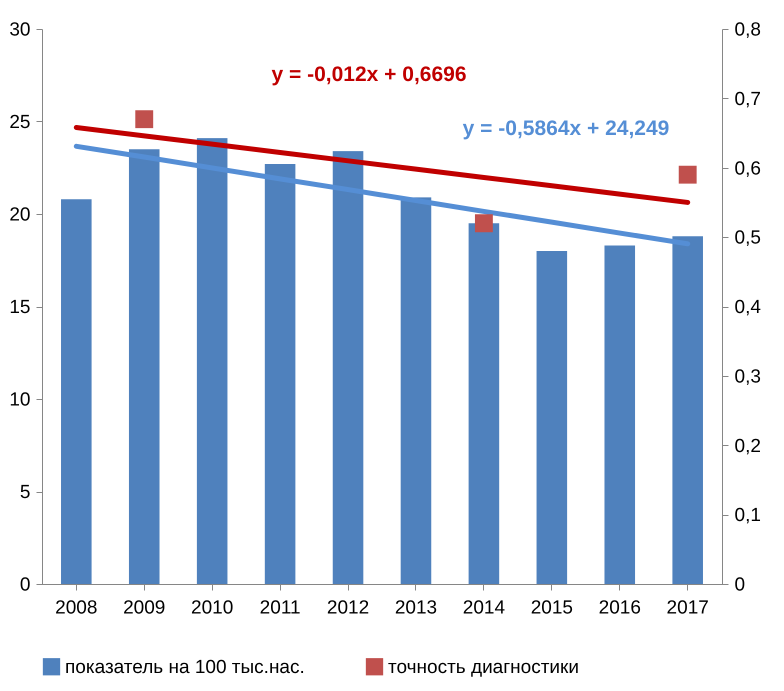  What do you see at coordinates (212, 608) in the screenshot?
I see `x-tick-label: 2010` at bounding box center [212, 608].